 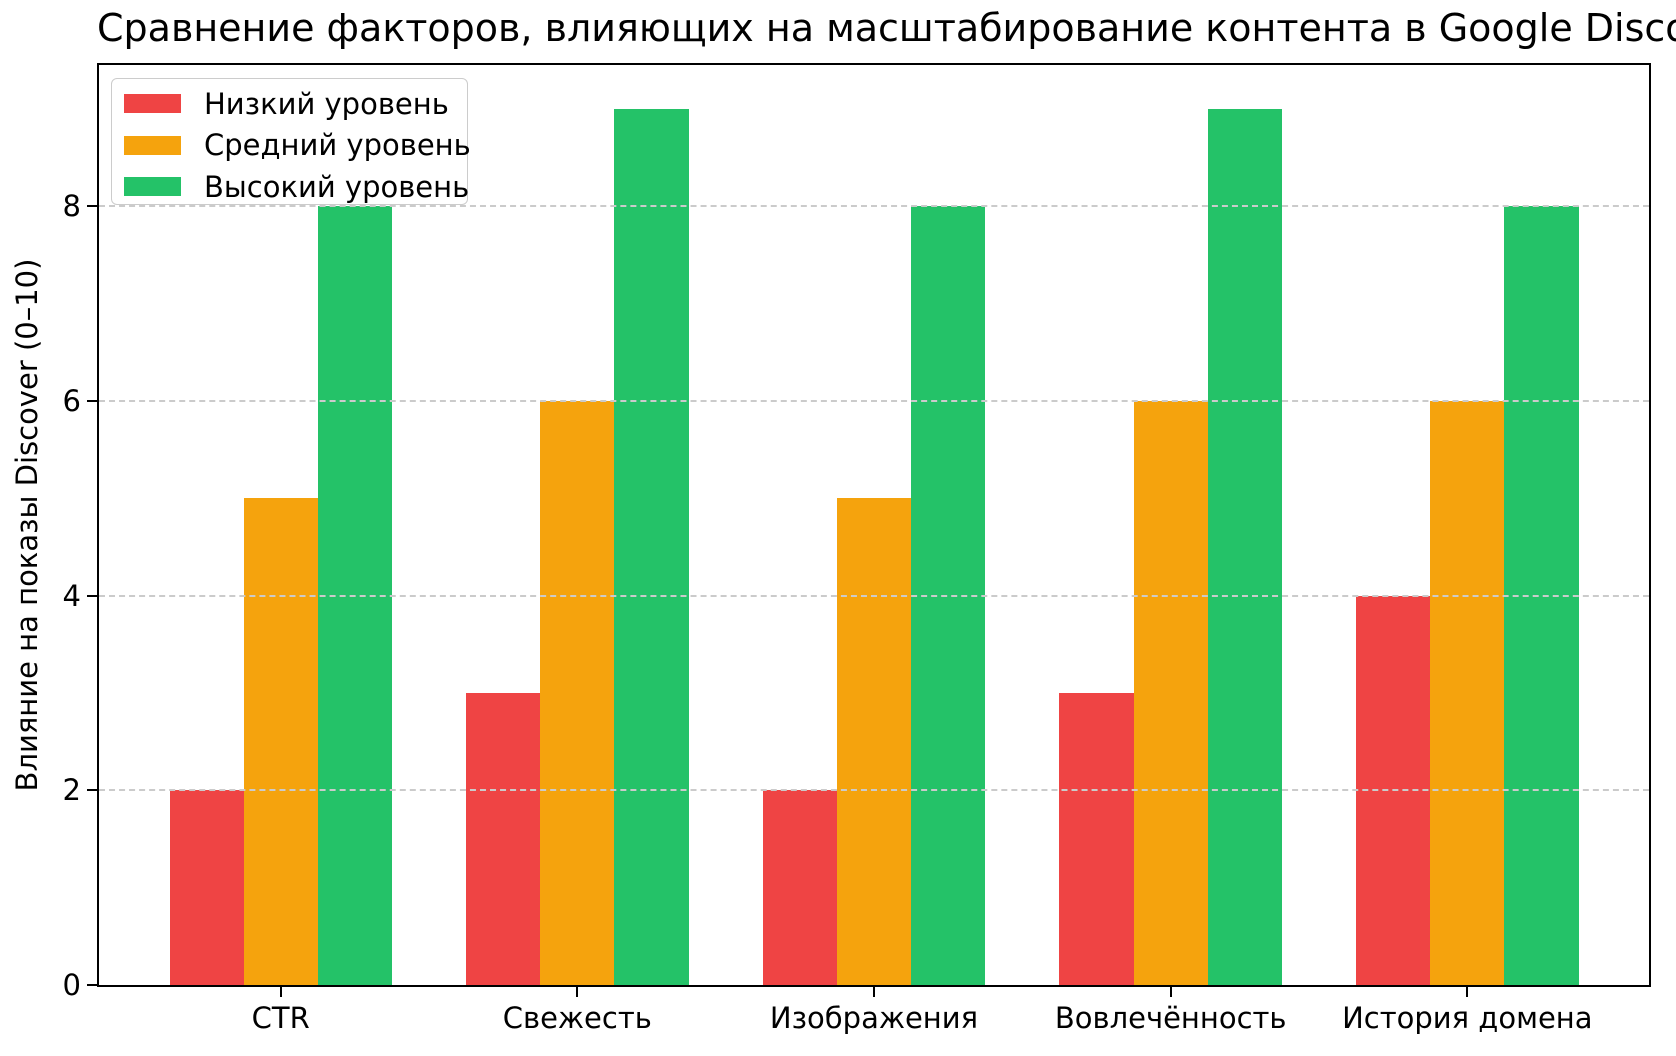 I want to click on x-tick-label-3: Вовлечённость, so click(x=1170, y=1018).